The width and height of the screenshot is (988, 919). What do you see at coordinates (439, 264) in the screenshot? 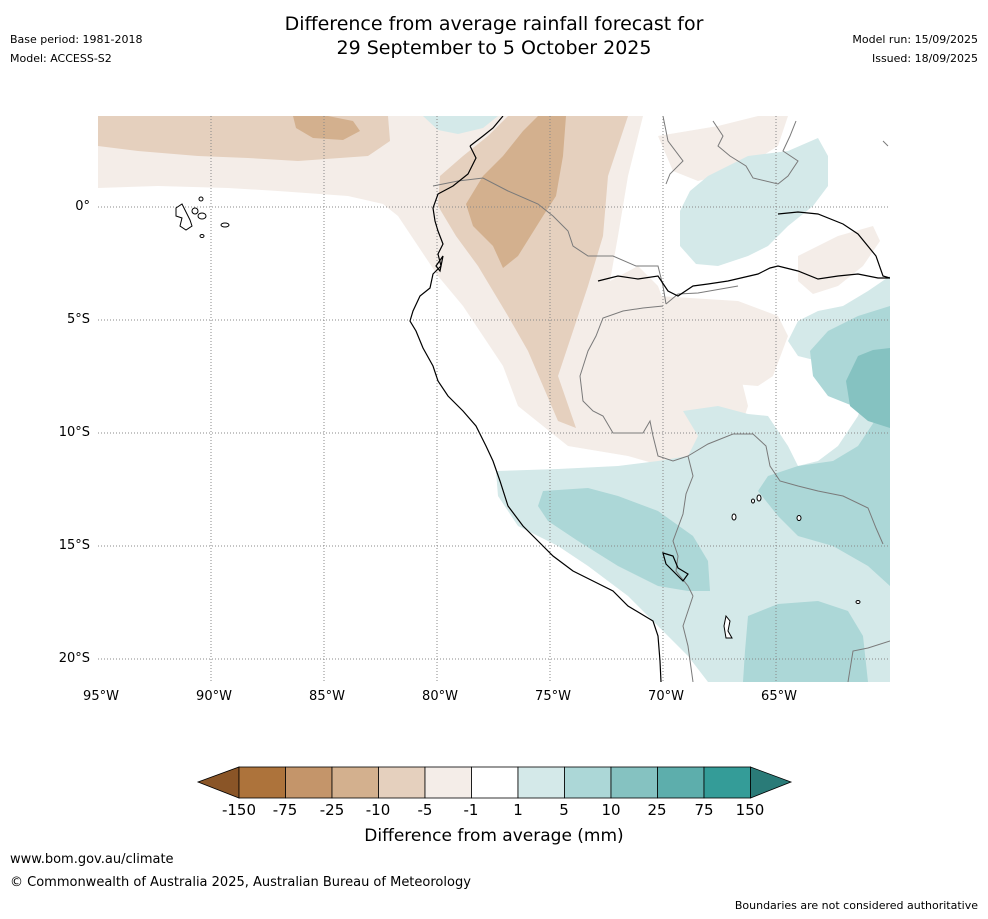
I see `gulf-island` at bounding box center [439, 264].